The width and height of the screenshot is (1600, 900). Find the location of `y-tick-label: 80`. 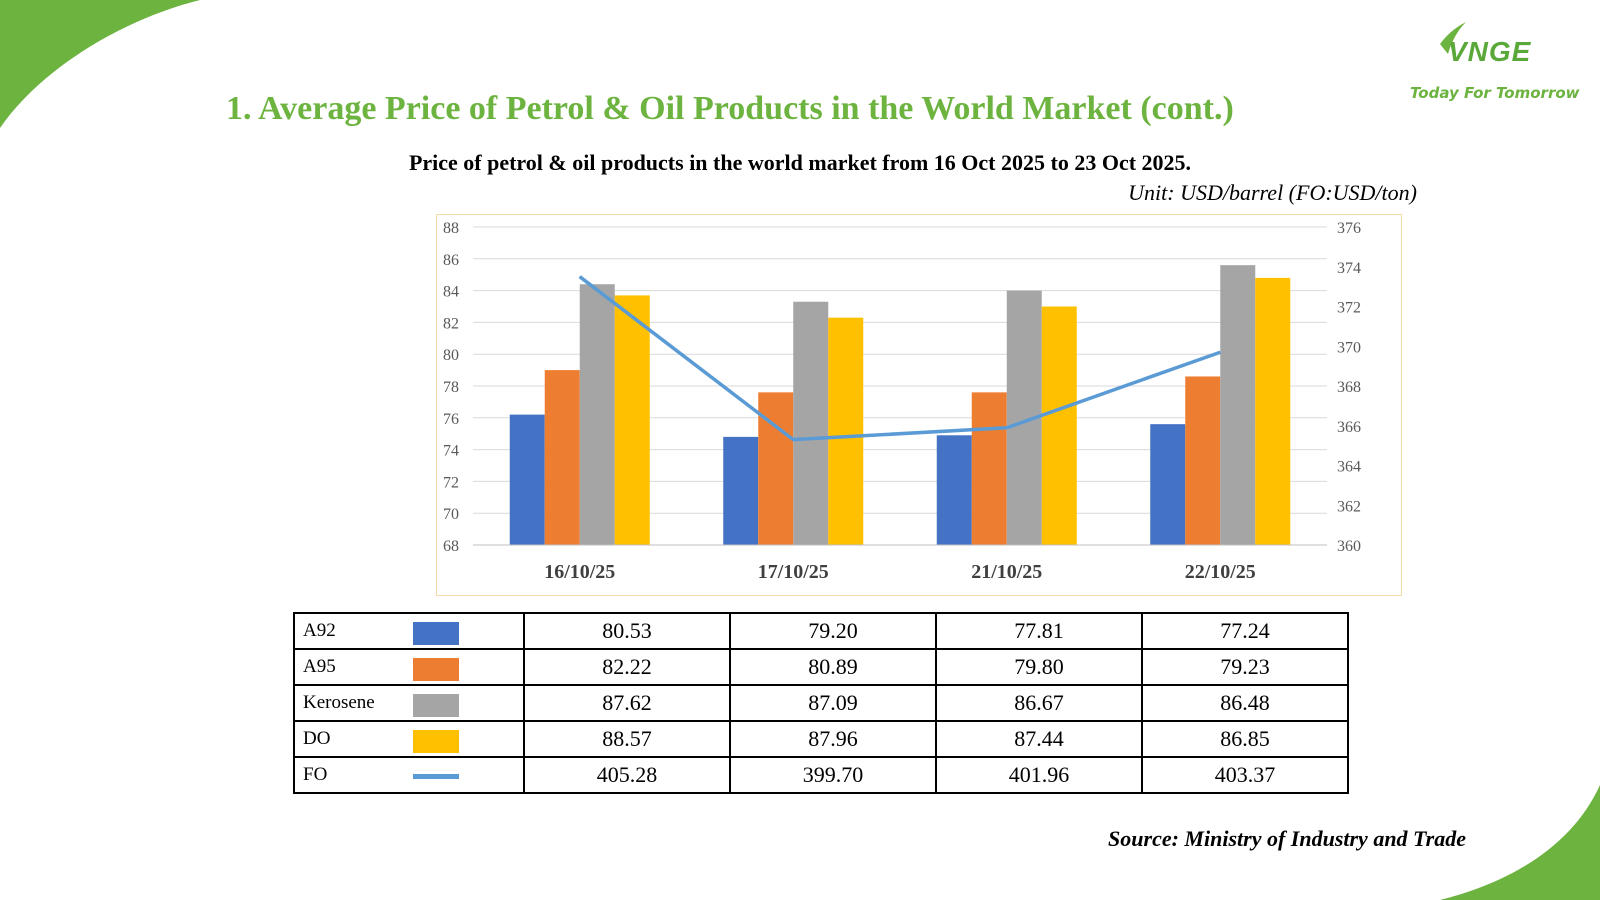

y-tick-label: 80 is located at coordinates (451, 355).